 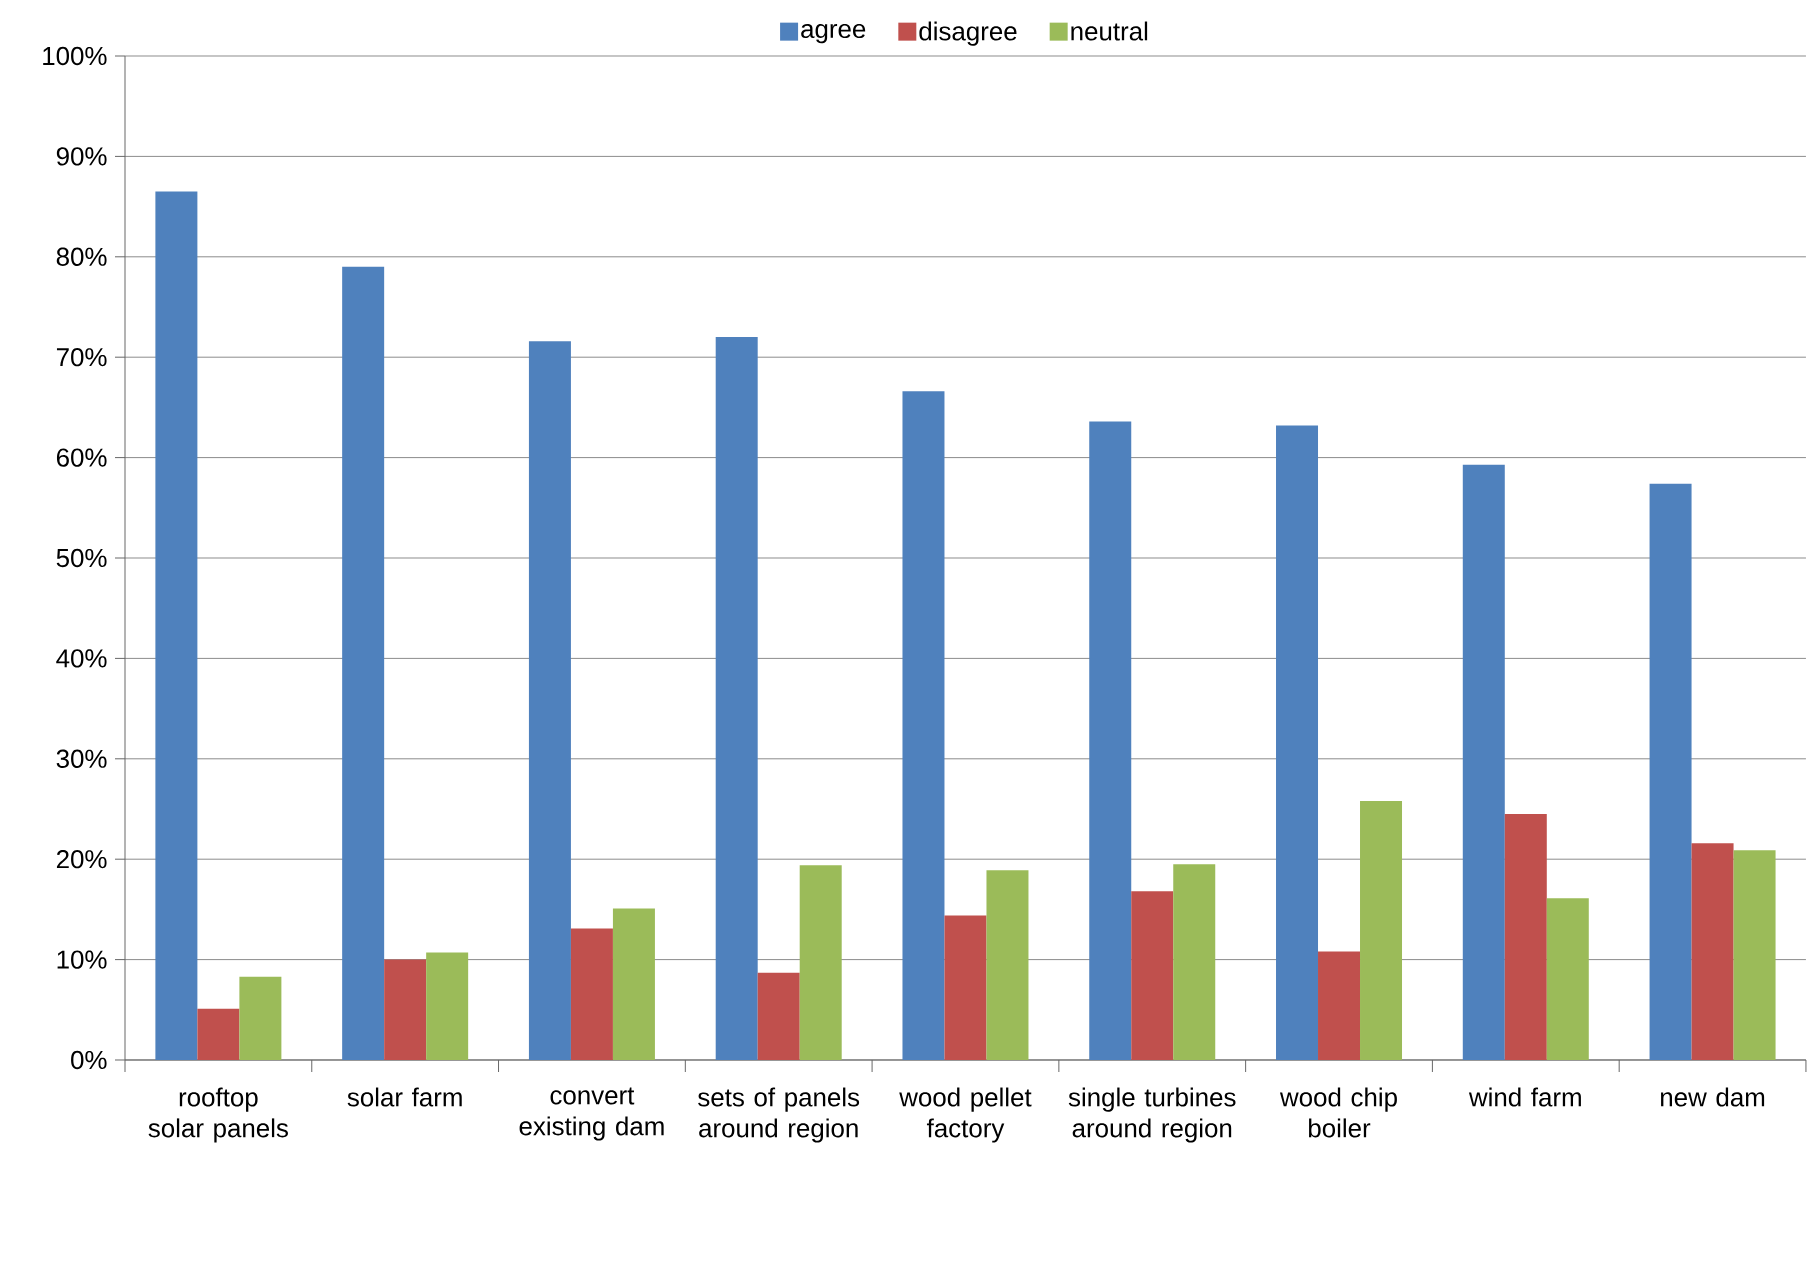 I want to click on legend-label: neutral, so click(x=1109, y=31).